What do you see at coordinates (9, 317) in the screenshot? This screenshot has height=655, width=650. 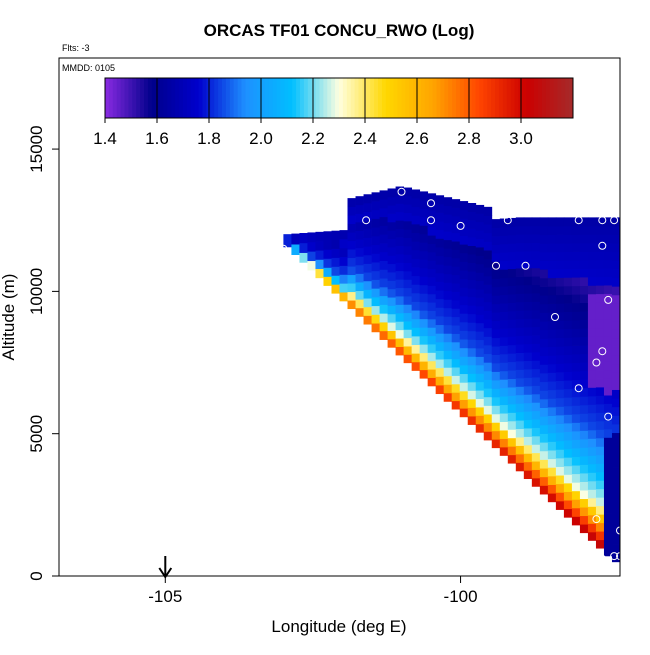 I see `y-axis-label: Altitude (m)` at bounding box center [9, 317].